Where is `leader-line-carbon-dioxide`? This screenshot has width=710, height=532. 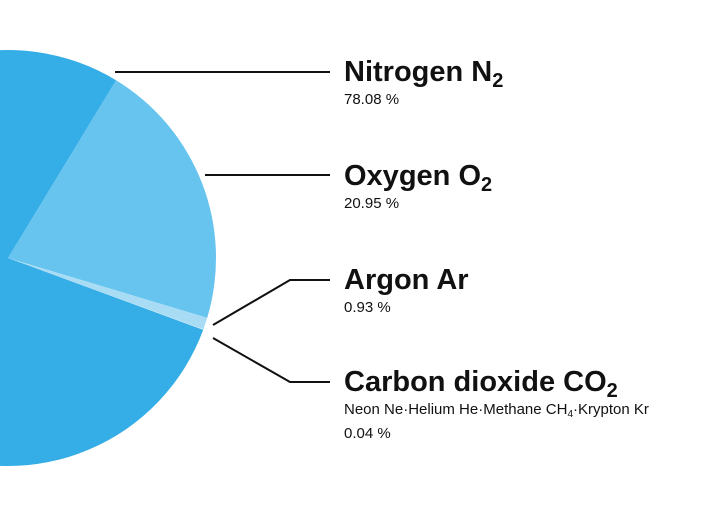 leader-line-carbon-dioxide is located at coordinates (271, 360).